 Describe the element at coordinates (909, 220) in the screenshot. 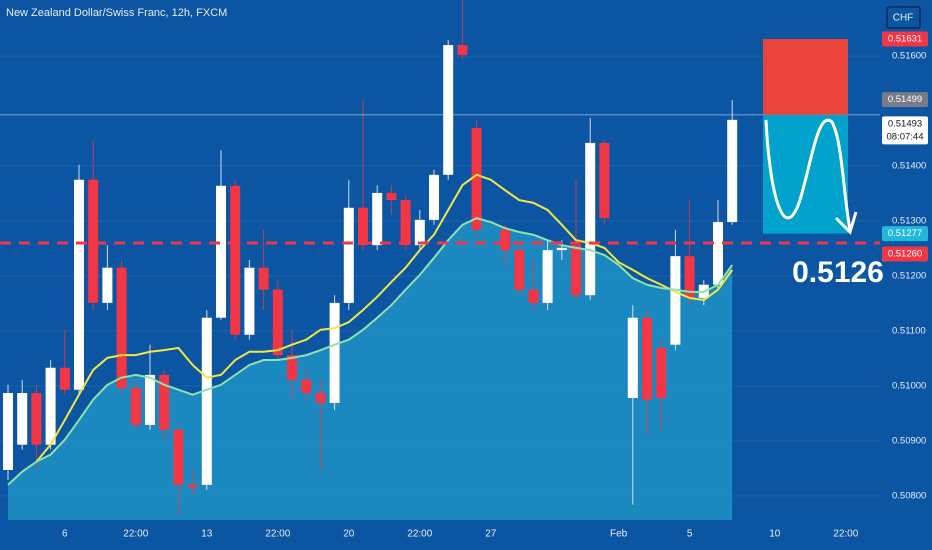

I see `y-tick-label: 0.51300` at that location.